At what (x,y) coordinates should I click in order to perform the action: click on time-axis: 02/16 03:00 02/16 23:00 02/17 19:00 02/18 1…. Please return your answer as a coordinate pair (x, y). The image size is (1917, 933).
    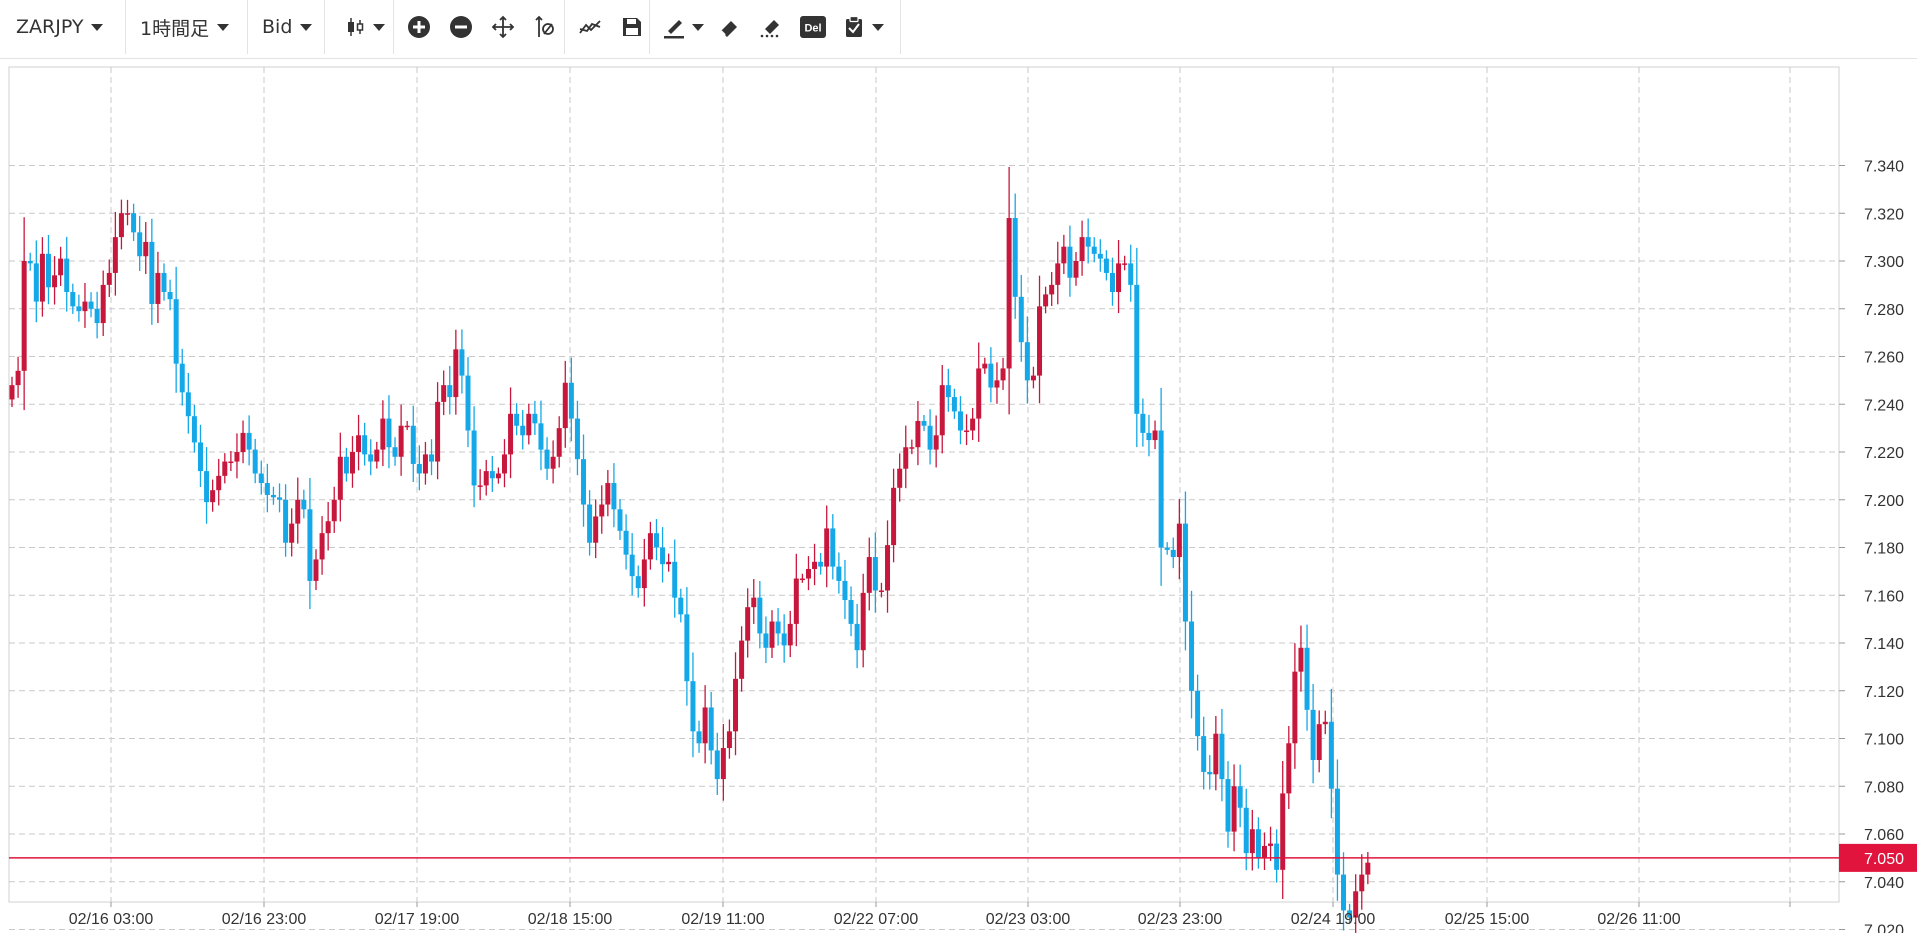
    Looking at the image, I should click on (930, 915).